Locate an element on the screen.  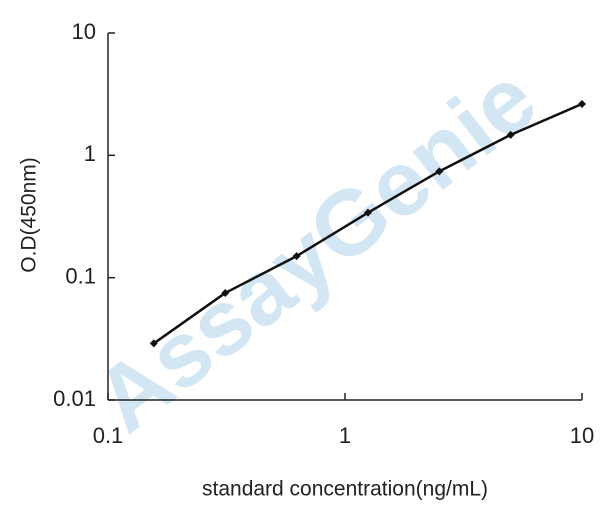
x-axis-title: standard concentration(ng/mL) is located at coordinates (345, 489).